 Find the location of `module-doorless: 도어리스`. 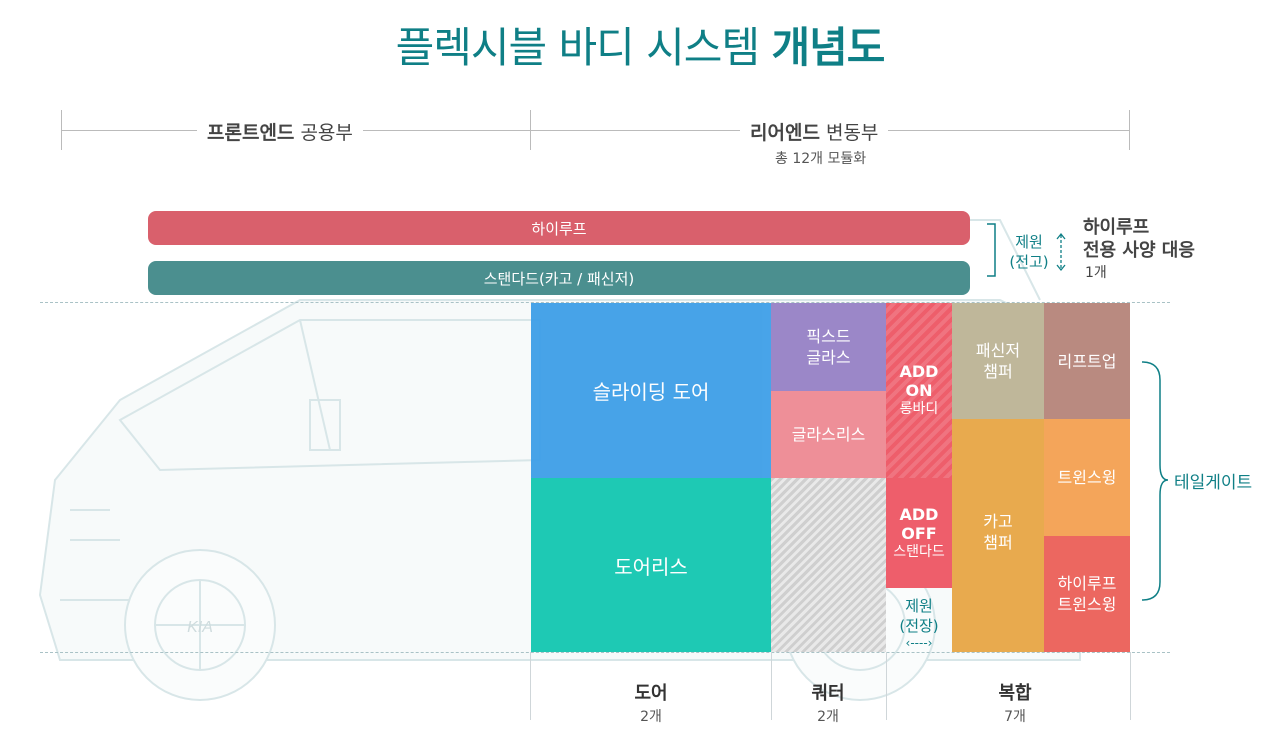

module-doorless: 도어리스 is located at coordinates (651, 565).